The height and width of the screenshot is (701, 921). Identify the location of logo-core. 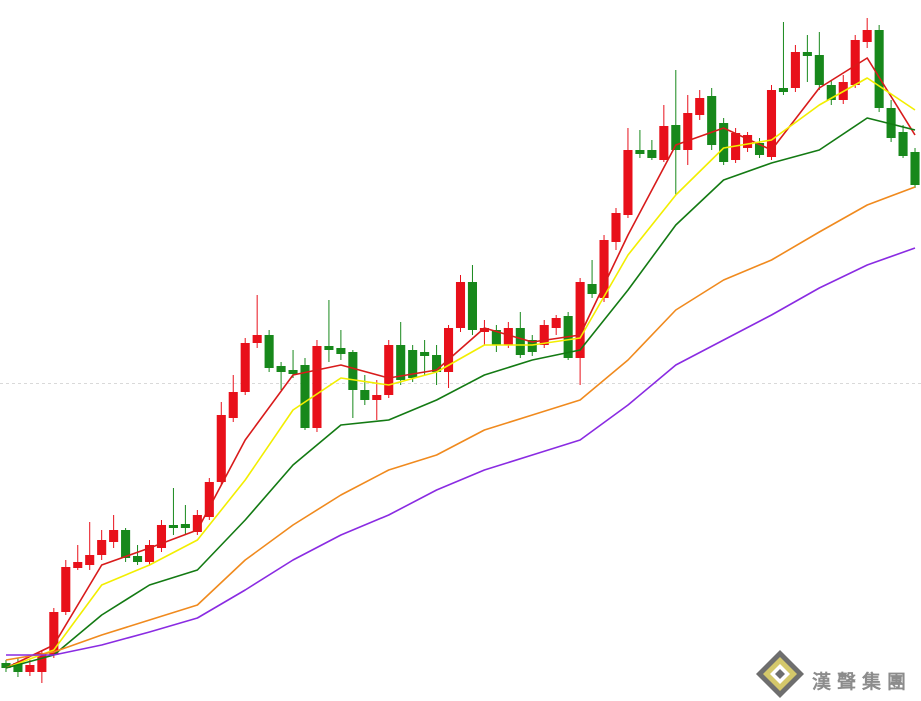
(780, 674).